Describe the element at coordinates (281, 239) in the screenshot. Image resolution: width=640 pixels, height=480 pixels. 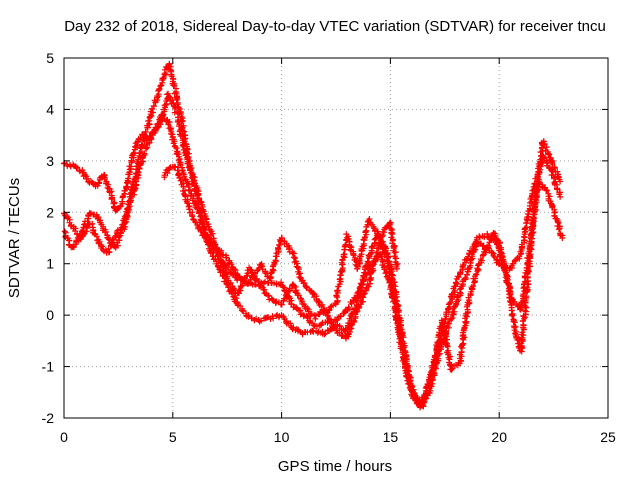
I see `series-track-d` at that location.